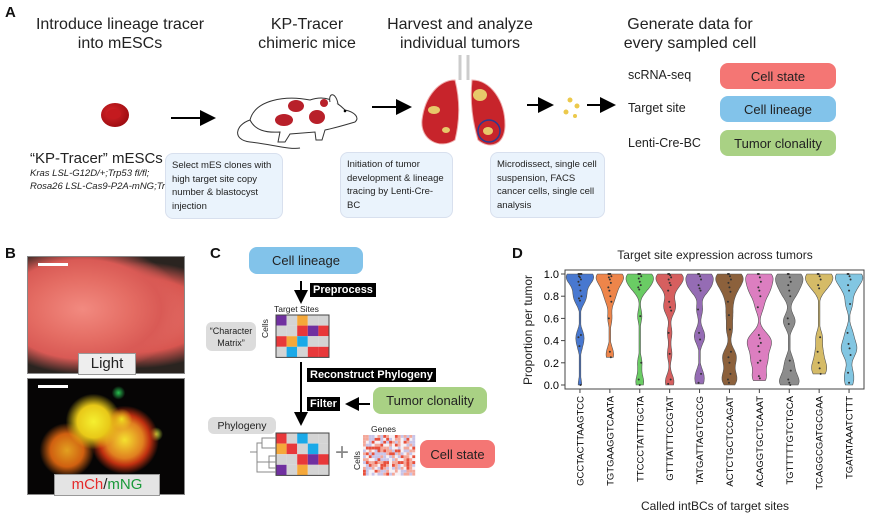 The image size is (869, 517). What do you see at coordinates (551, 364) in the screenshot?
I see `y-tick-label: 0.2` at bounding box center [551, 364].